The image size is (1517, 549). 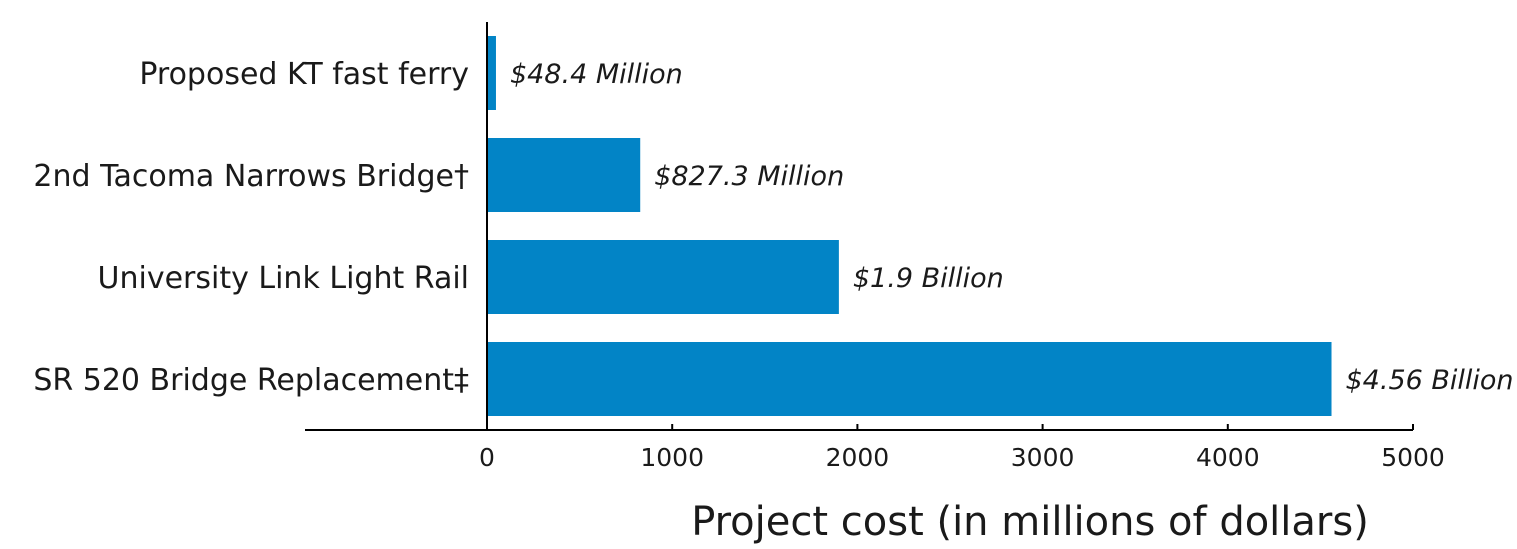 I want to click on x-tick-label: 4000, so click(x=1228, y=457).